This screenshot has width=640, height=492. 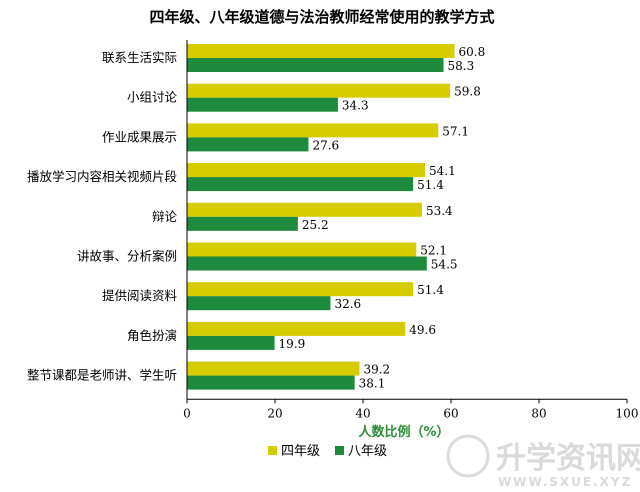 What do you see at coordinates (274, 413) in the screenshot?
I see `x-tick-label: 20` at bounding box center [274, 413].